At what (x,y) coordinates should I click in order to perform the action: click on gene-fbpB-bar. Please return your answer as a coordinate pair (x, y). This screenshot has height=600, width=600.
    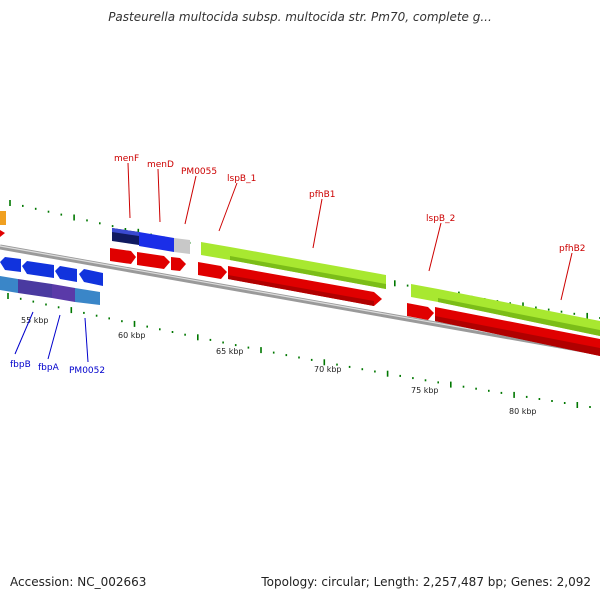
    Looking at the image, I should click on (35, 288).